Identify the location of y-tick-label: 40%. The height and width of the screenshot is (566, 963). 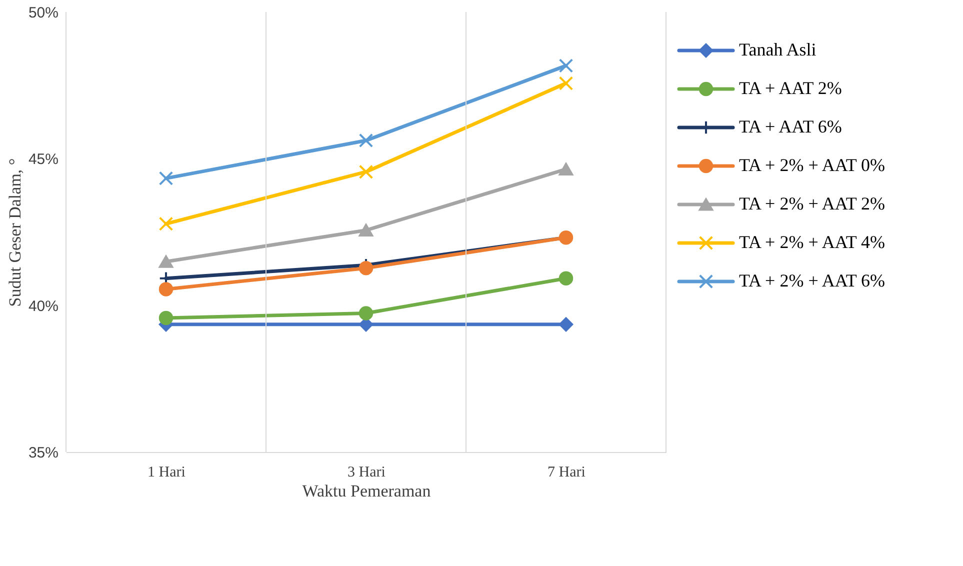
(43, 306).